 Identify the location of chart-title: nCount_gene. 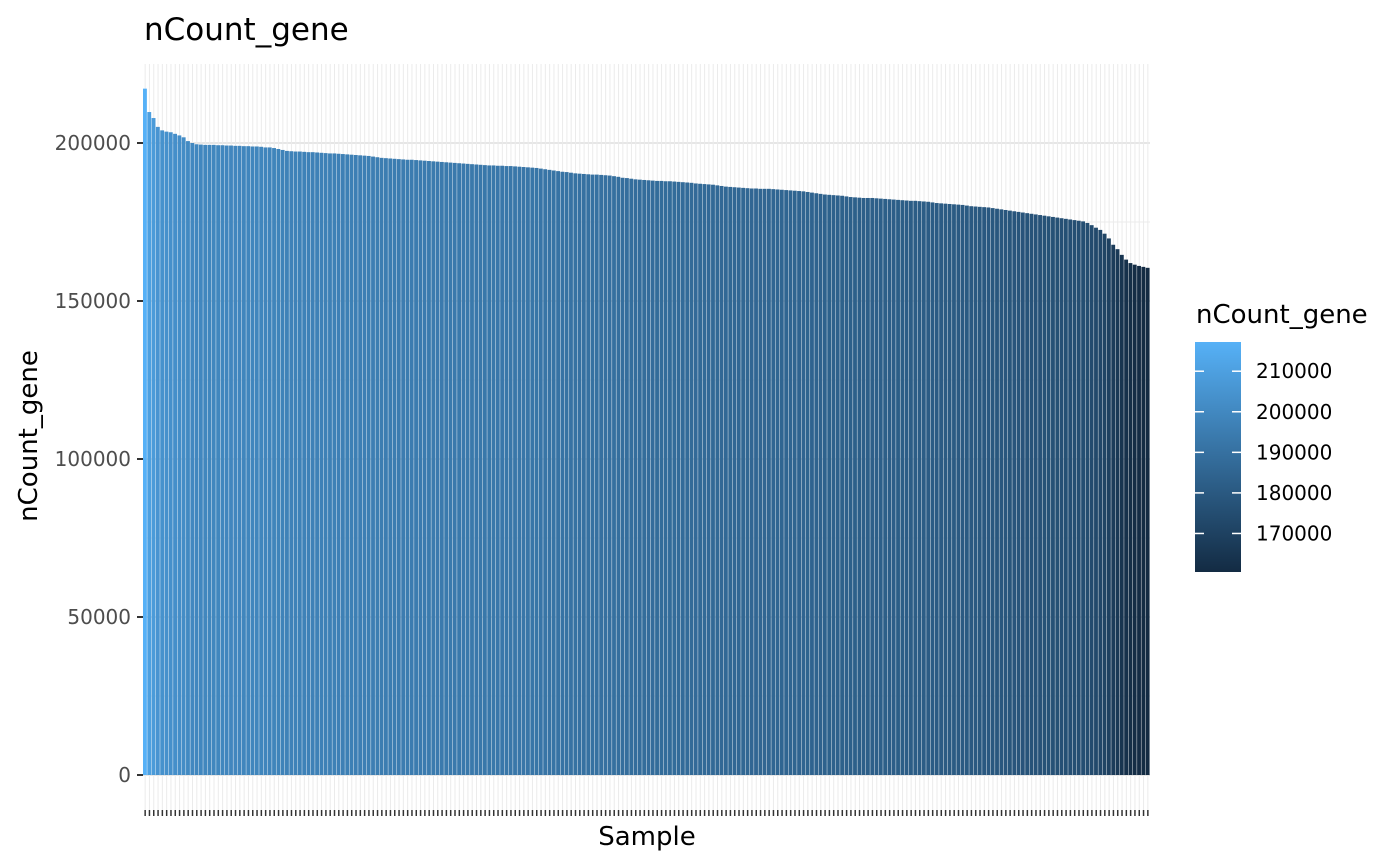
(246, 30).